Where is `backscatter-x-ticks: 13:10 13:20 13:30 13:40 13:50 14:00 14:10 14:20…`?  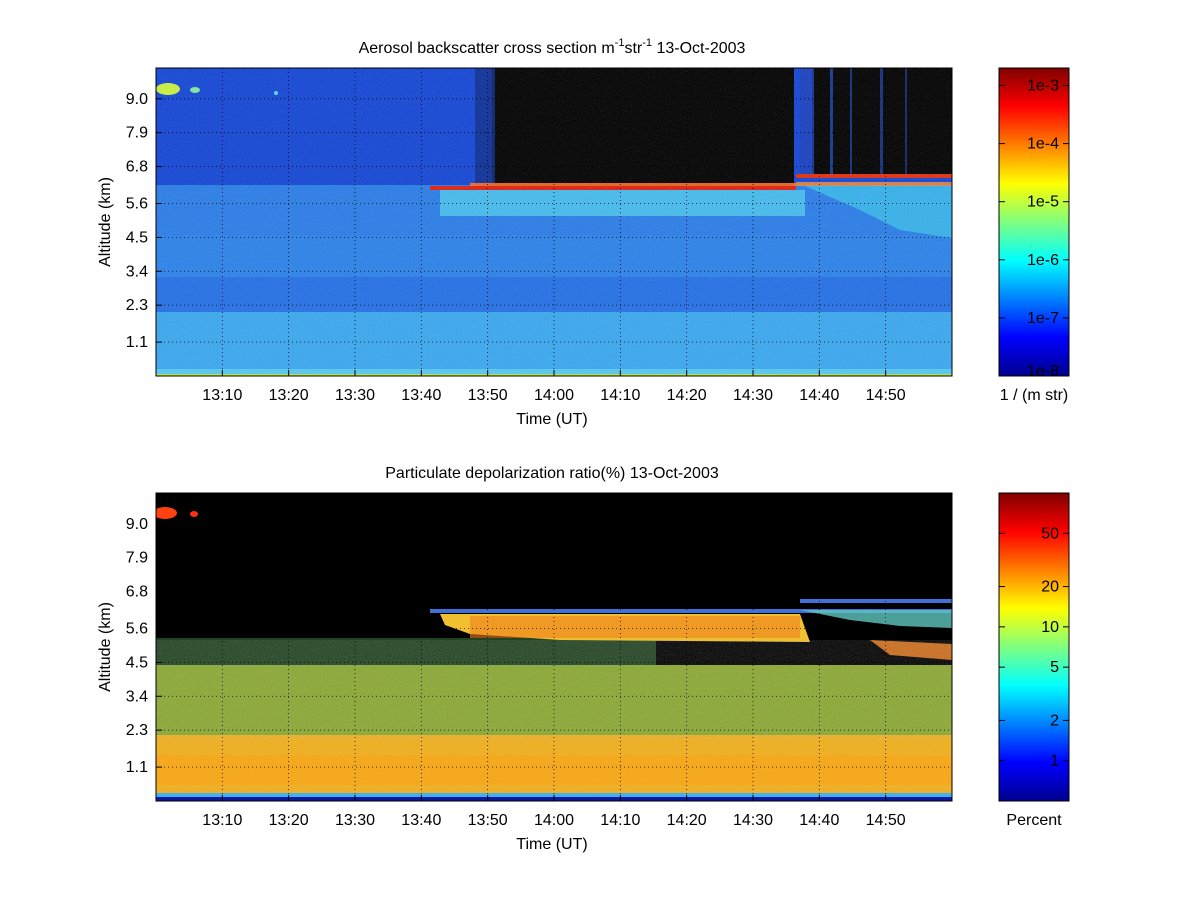
backscatter-x-ticks: 13:10 13:20 13:30 13:40 13:50 14:00 14:10 14:20… is located at coordinates (554, 387).